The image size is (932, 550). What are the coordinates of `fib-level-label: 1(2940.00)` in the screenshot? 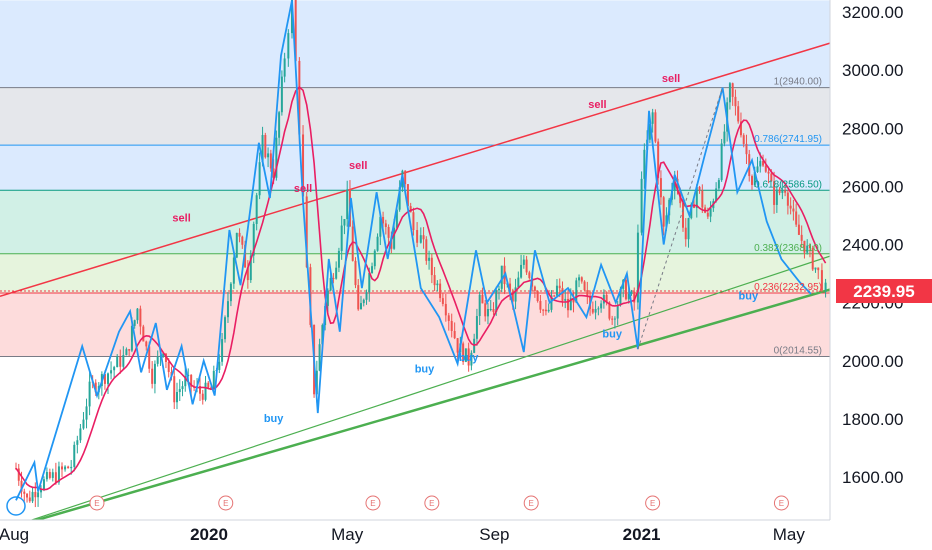 It's located at (798, 82).